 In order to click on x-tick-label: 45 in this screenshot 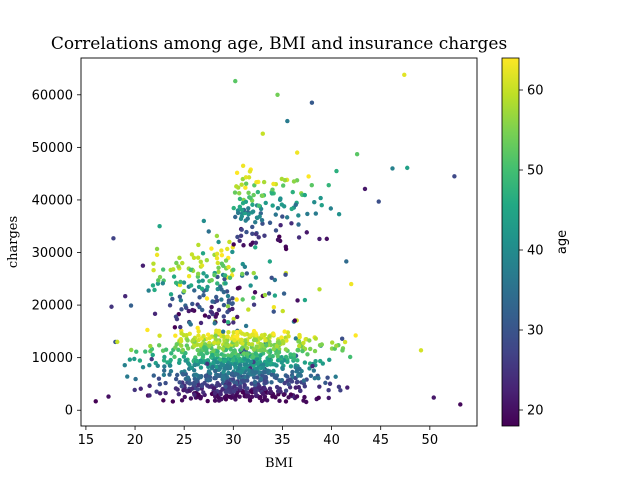, I will do `click(380, 440)`.